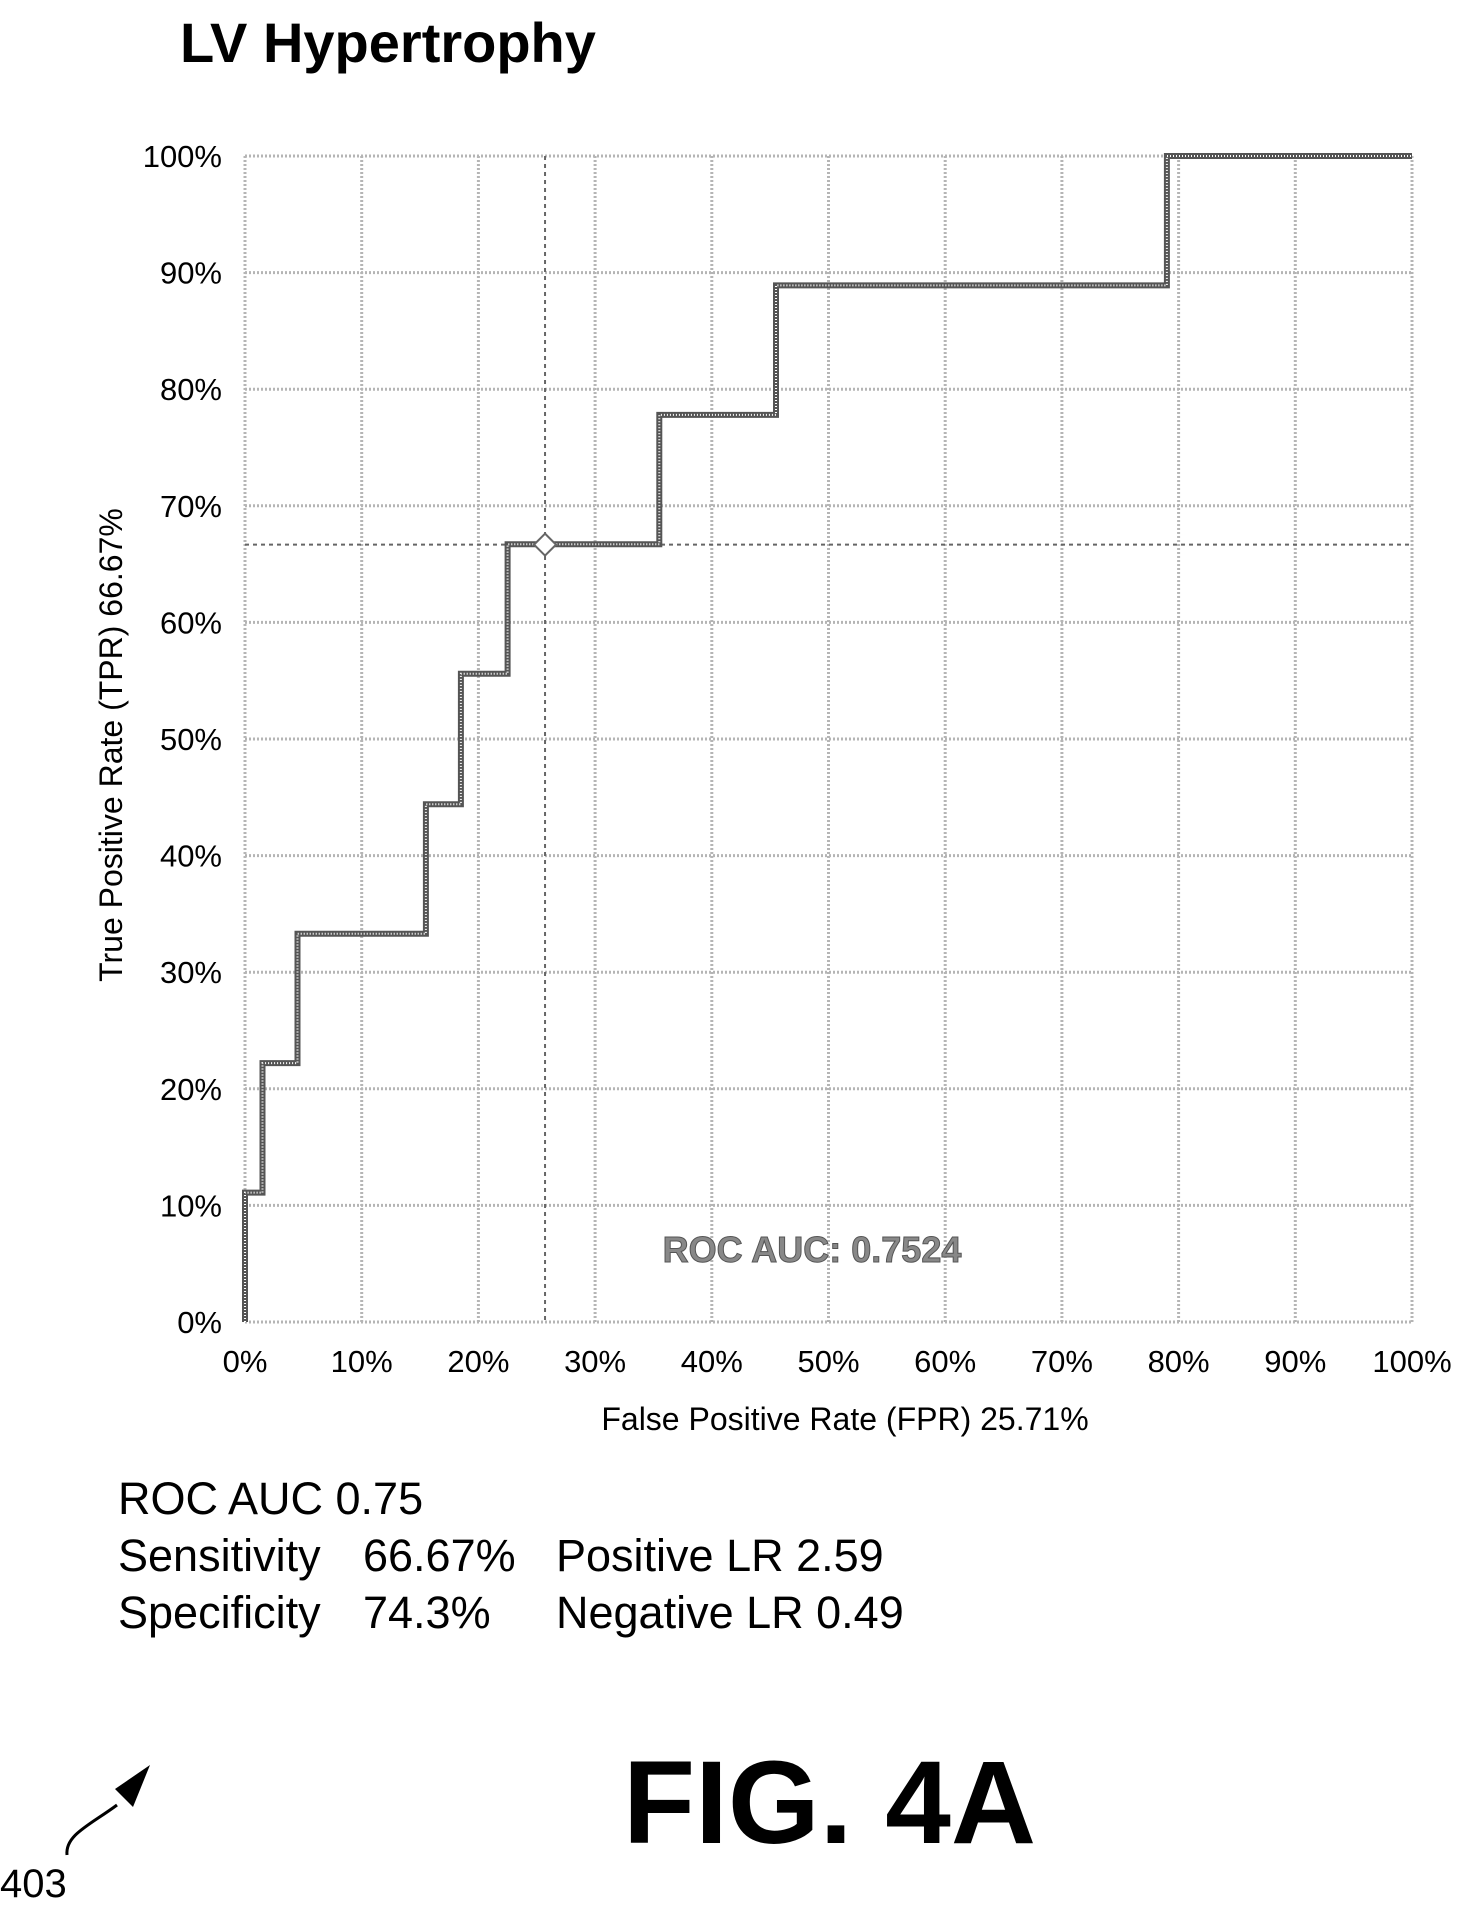 The width and height of the screenshot is (1470, 1915). Describe the element at coordinates (828, 1361) in the screenshot. I see `x-tick-label: 50%` at that location.